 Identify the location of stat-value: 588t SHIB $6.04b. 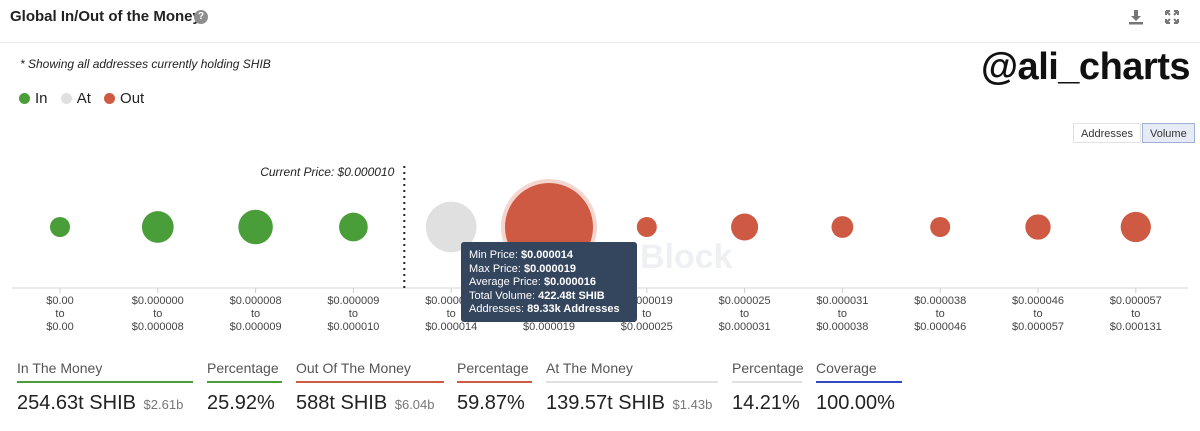
(370, 403).